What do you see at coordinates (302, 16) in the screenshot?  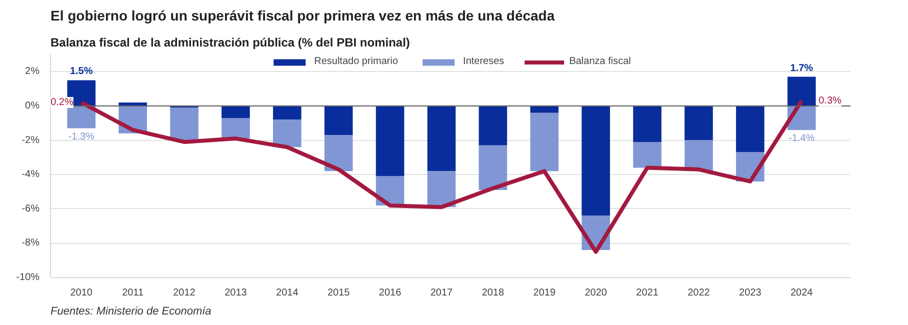 I see `chart-title: El gobierno logró un superávit fiscal por primera vez en más de una década` at bounding box center [302, 16].